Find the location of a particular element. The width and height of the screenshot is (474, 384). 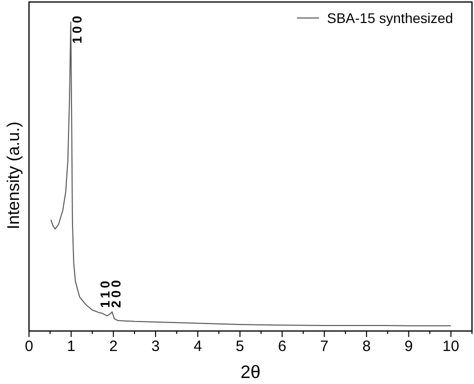

x-axis-title: 2θ is located at coordinates (250, 372).